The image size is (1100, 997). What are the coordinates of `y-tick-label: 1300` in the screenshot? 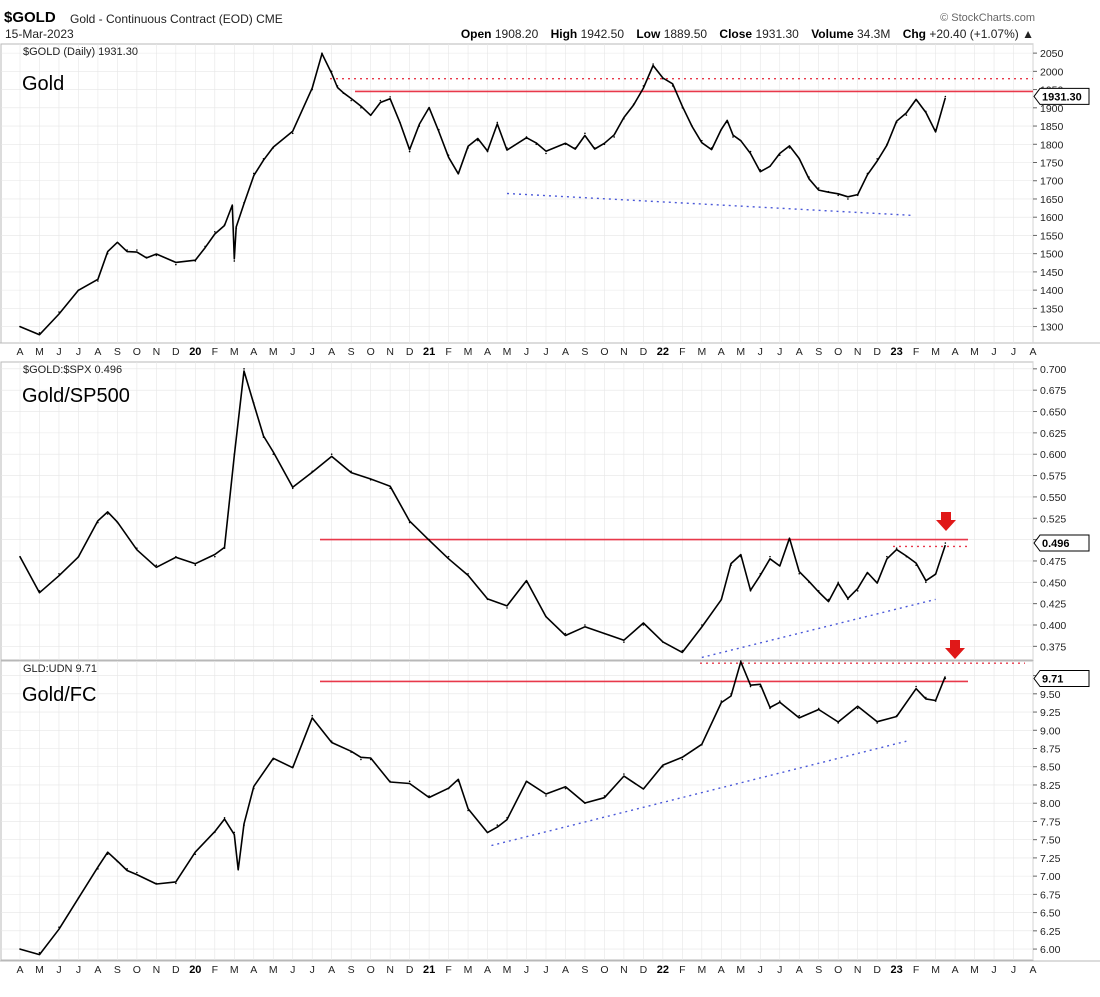 It's located at (1052, 328).